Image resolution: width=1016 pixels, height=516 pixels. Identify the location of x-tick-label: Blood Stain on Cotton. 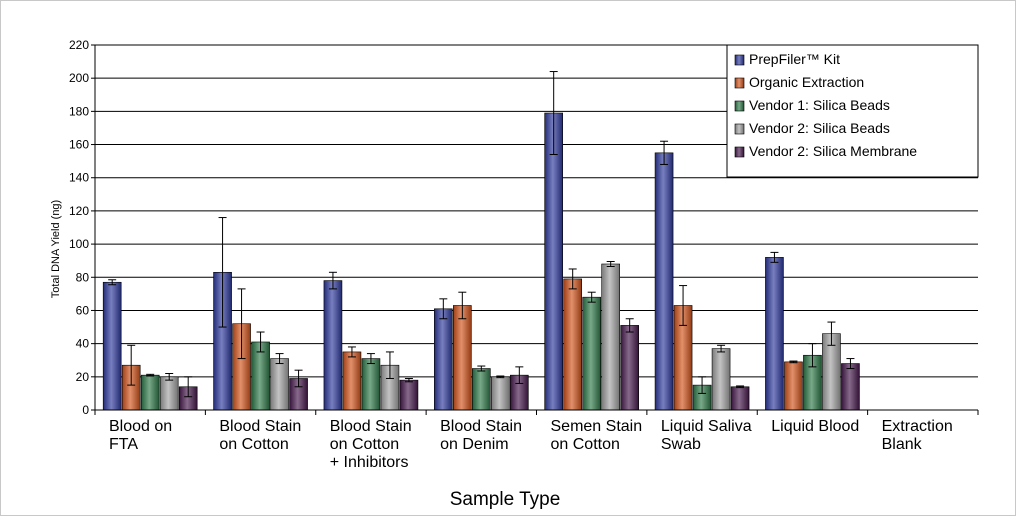
(260, 435).